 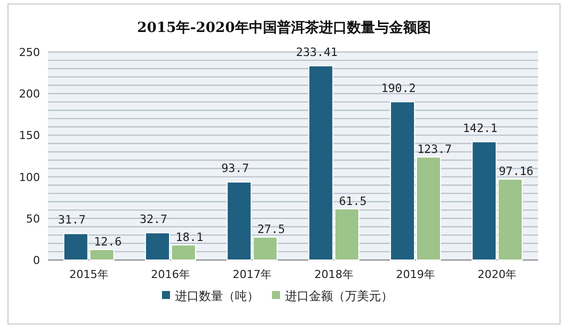 What do you see at coordinates (72, 219) in the screenshot?
I see `data-label: 31.7` at bounding box center [72, 219].